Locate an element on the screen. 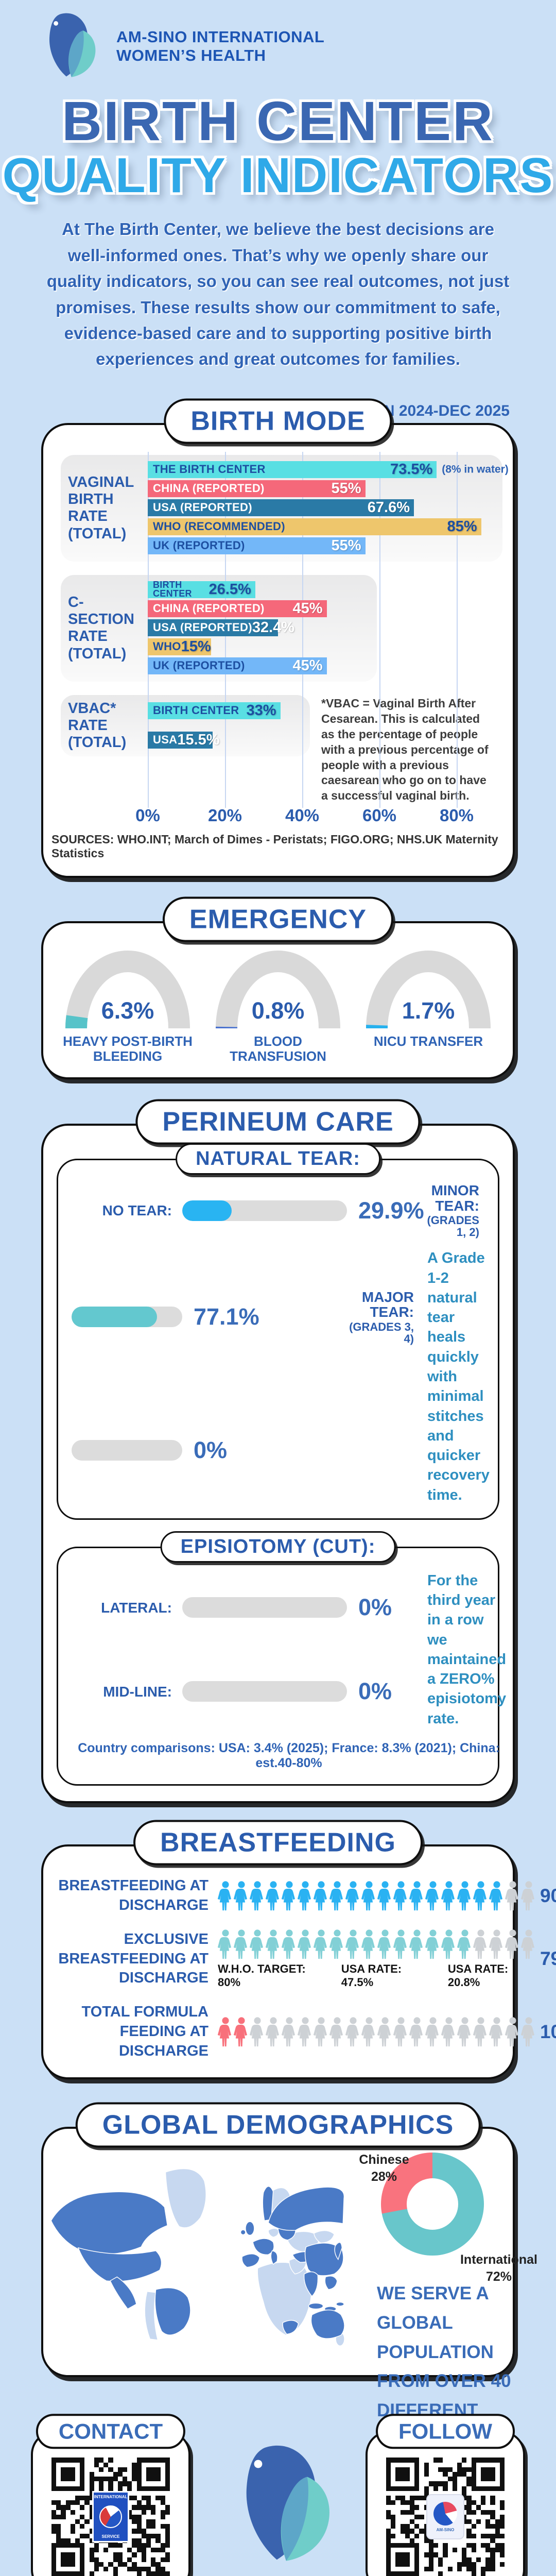  bar-label: WHO (RECOMMENDED) is located at coordinates (219, 526).